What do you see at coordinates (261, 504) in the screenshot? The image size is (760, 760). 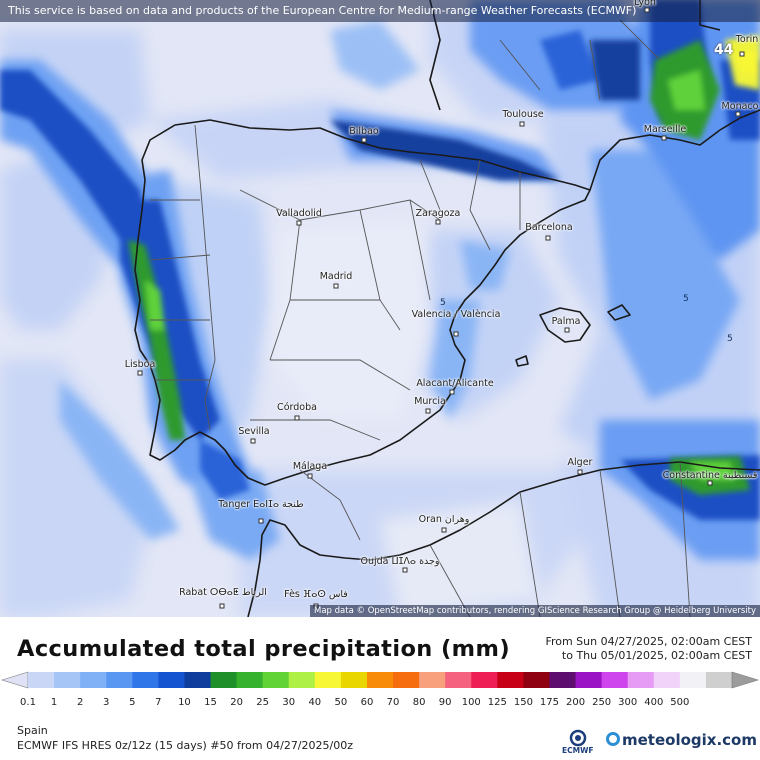 I see `city-label-tanger: Tanger ⴹⴰⵏⵊⴰ طنجة` at bounding box center [261, 504].